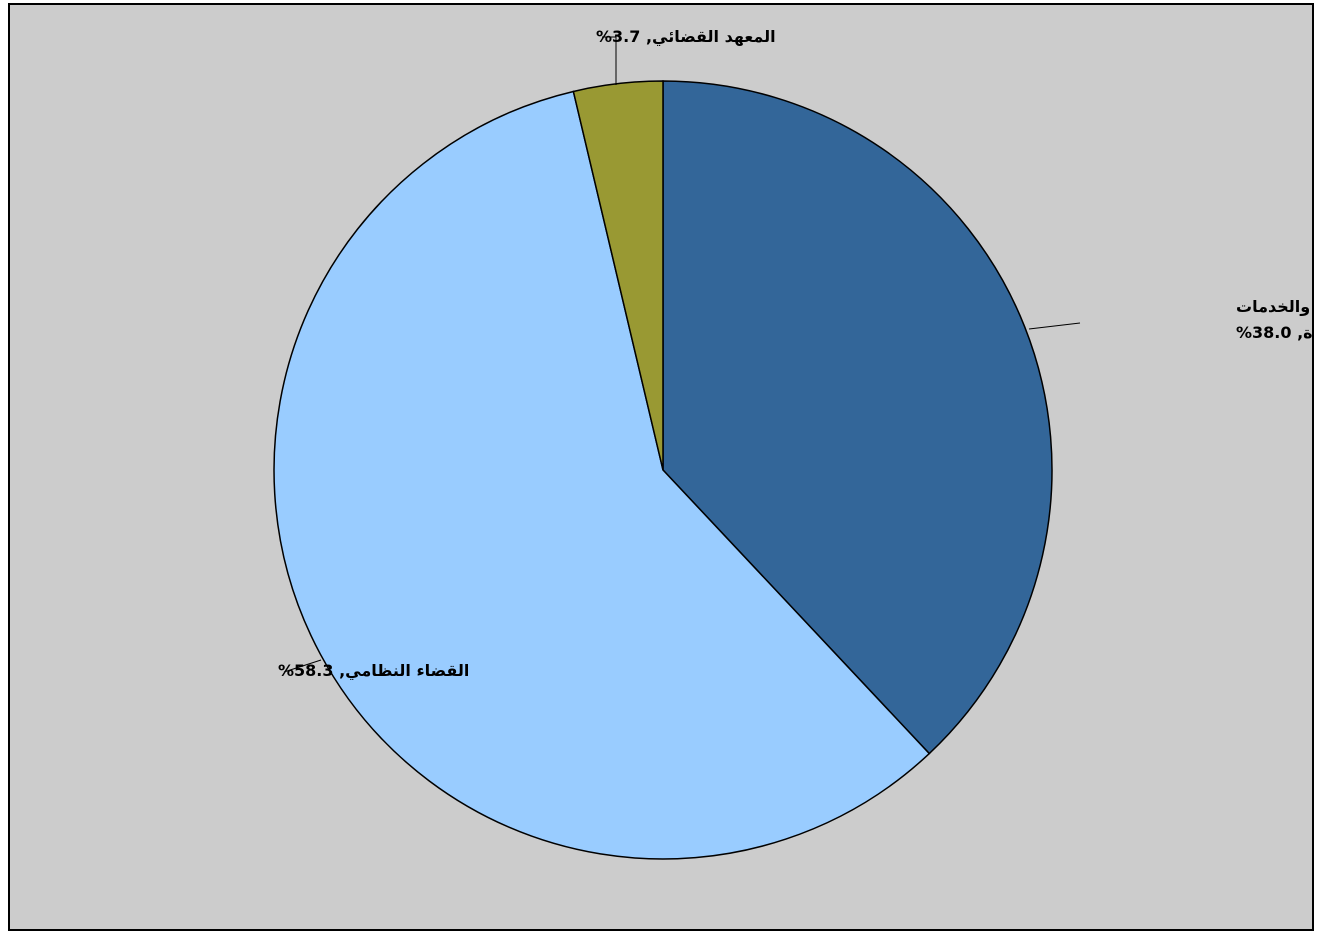 This screenshot has height=937, width=1322. I want to click on slice-label-1: ألادارة والخدماتالمساندة, 38.0%, so click(1274, 319).